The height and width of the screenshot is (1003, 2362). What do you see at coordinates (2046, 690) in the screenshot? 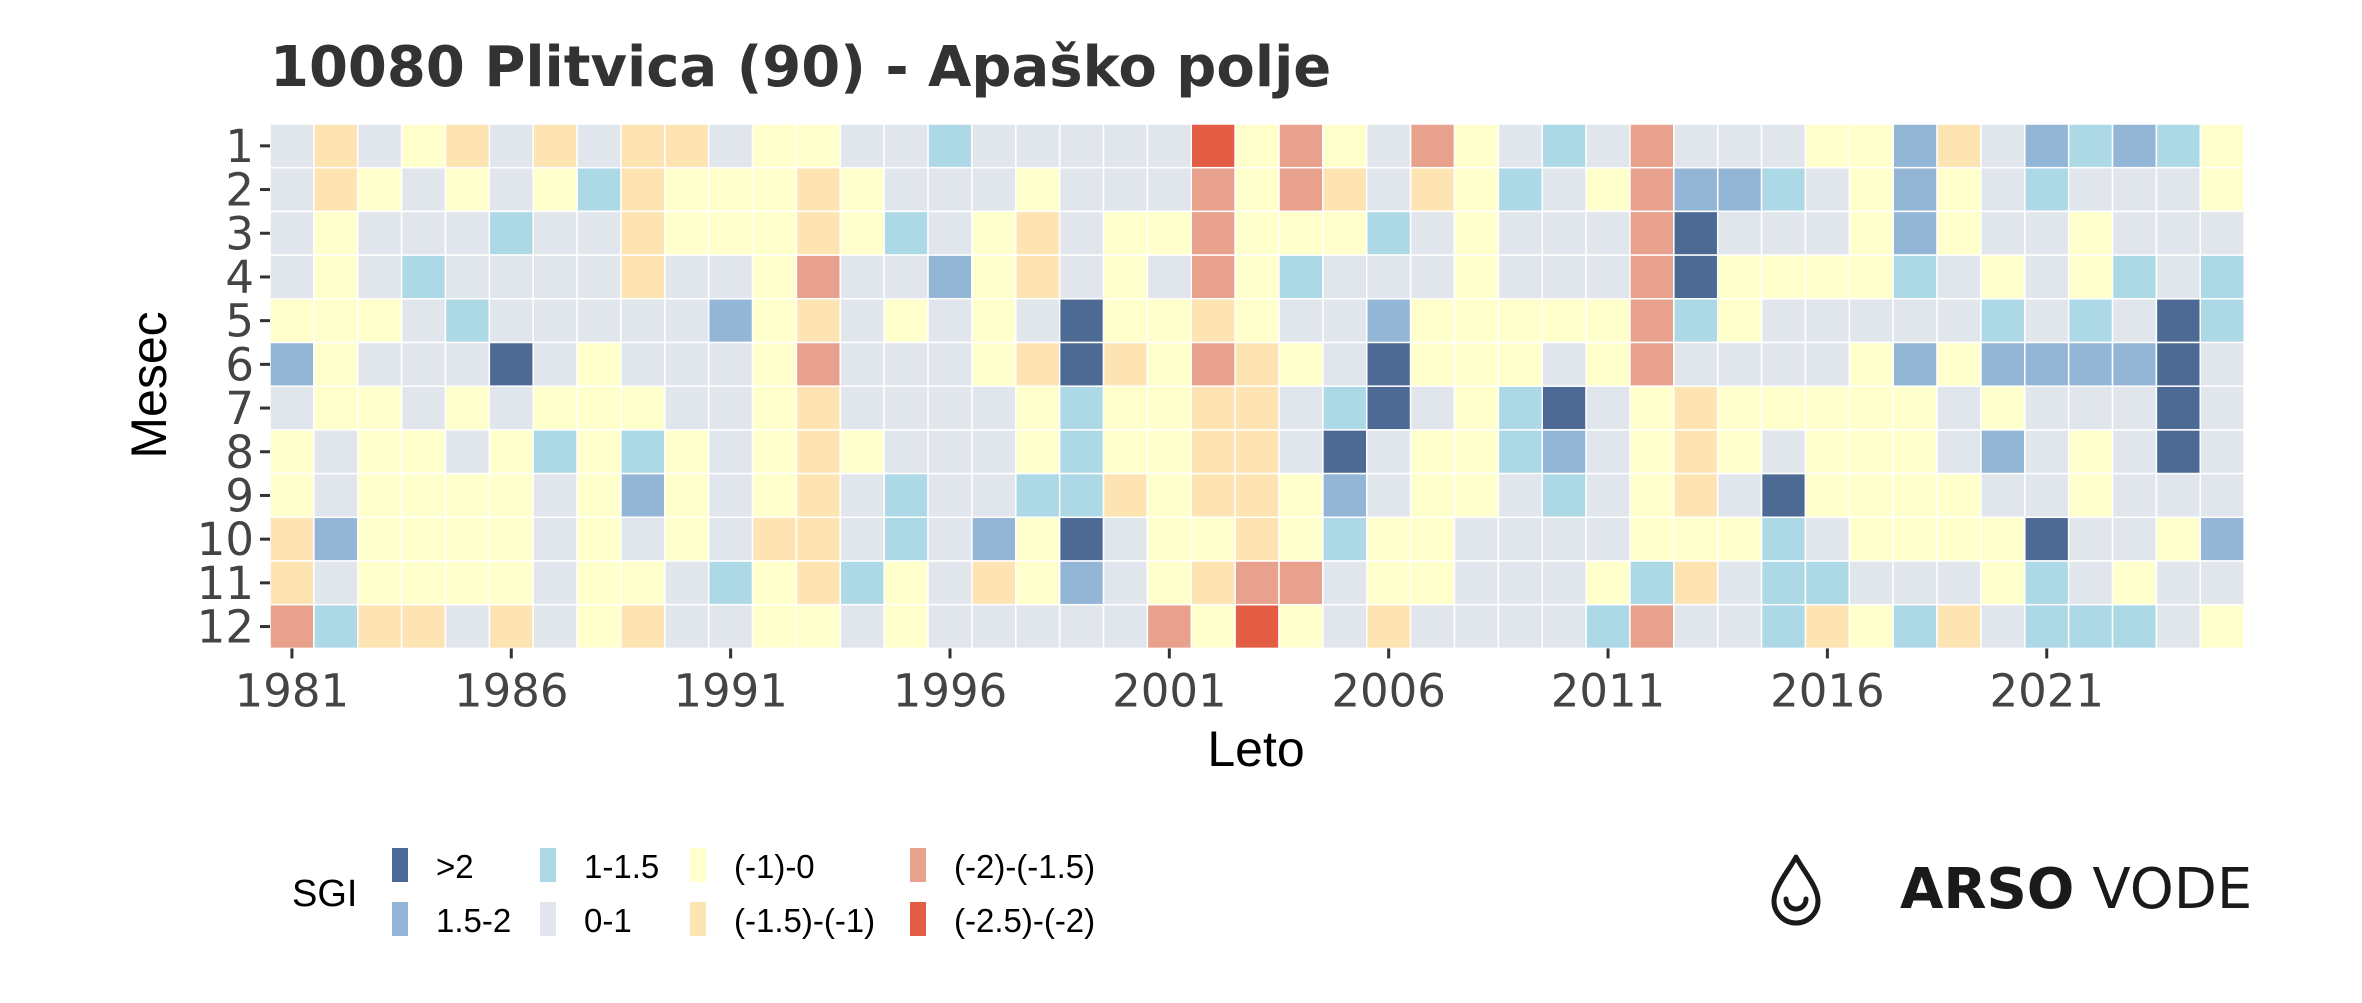
I see `x-tick-label: 2021` at bounding box center [2046, 690].